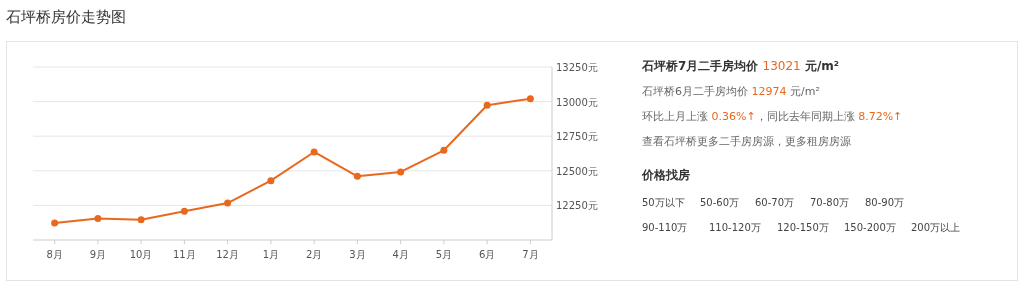 This screenshot has height=287, width=1024. What do you see at coordinates (735, 227) in the screenshot?
I see `text: 110-120万` at bounding box center [735, 227].